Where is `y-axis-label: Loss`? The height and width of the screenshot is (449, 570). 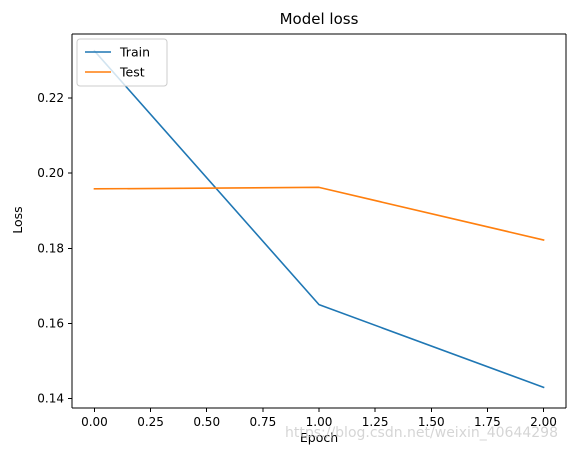 y-axis-label: Loss is located at coordinates (17, 219).